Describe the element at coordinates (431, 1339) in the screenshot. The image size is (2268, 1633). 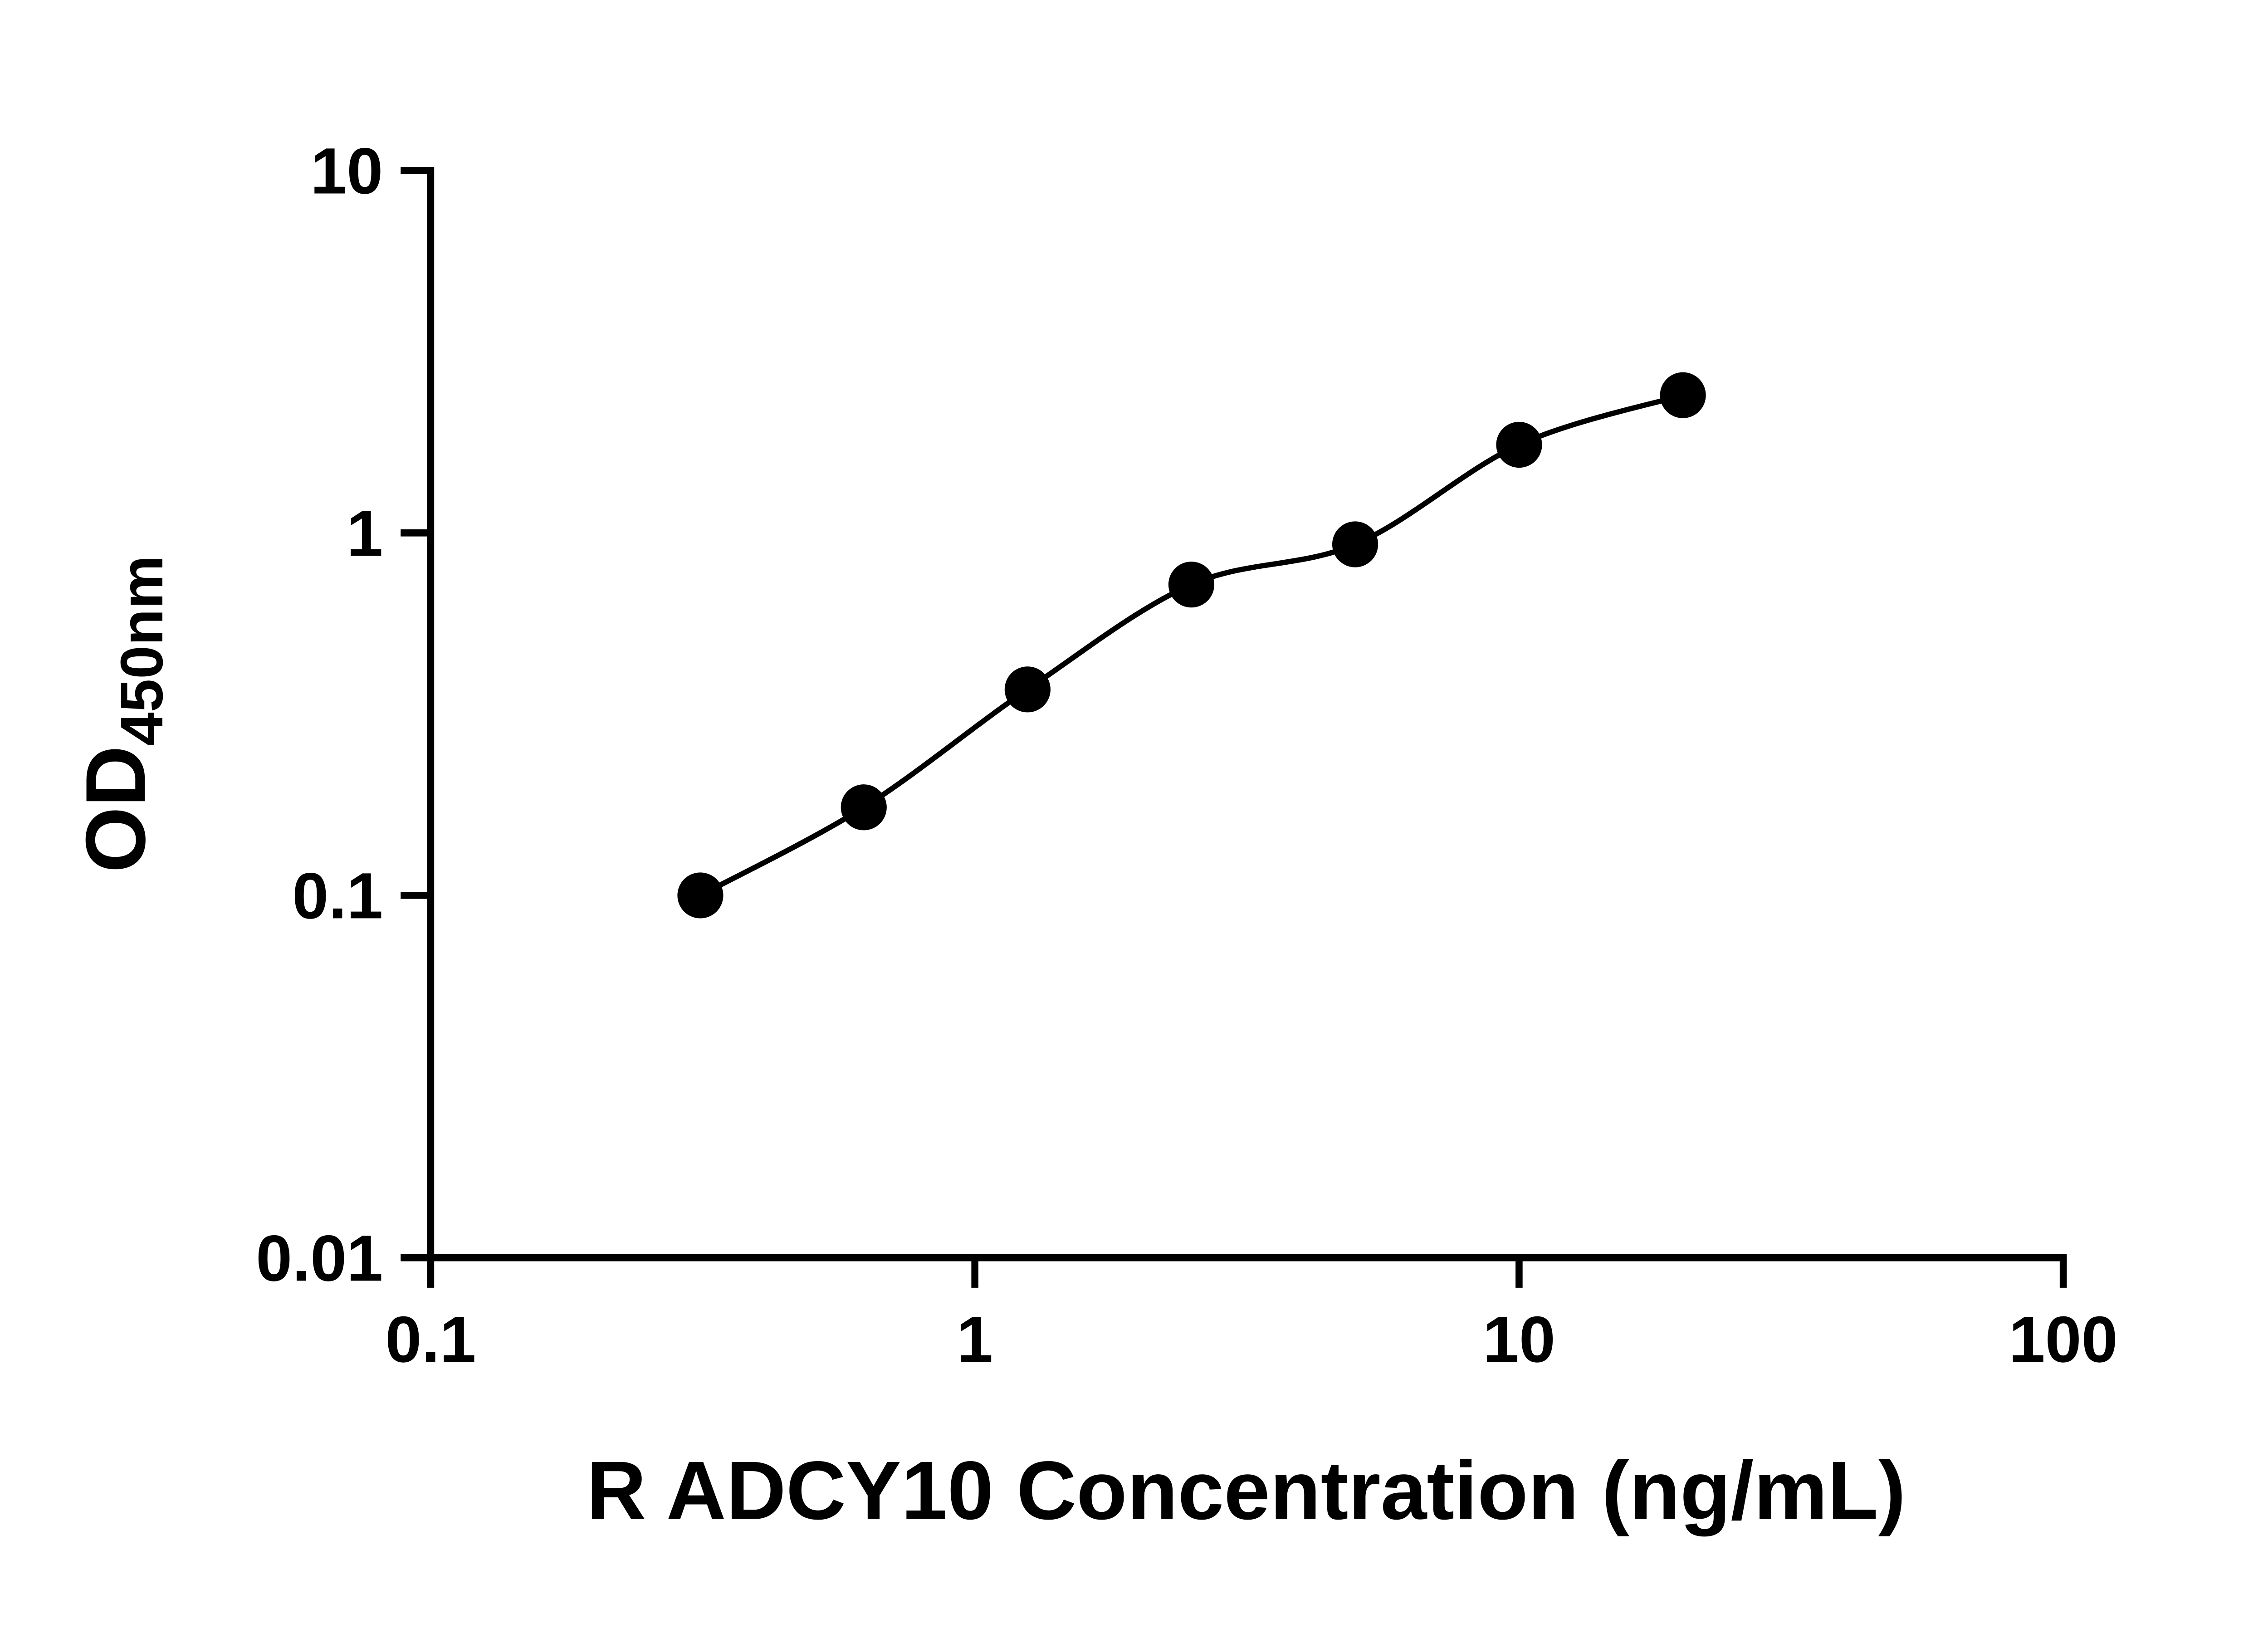
I see `x-axis-tick-label: 0.1` at that location.